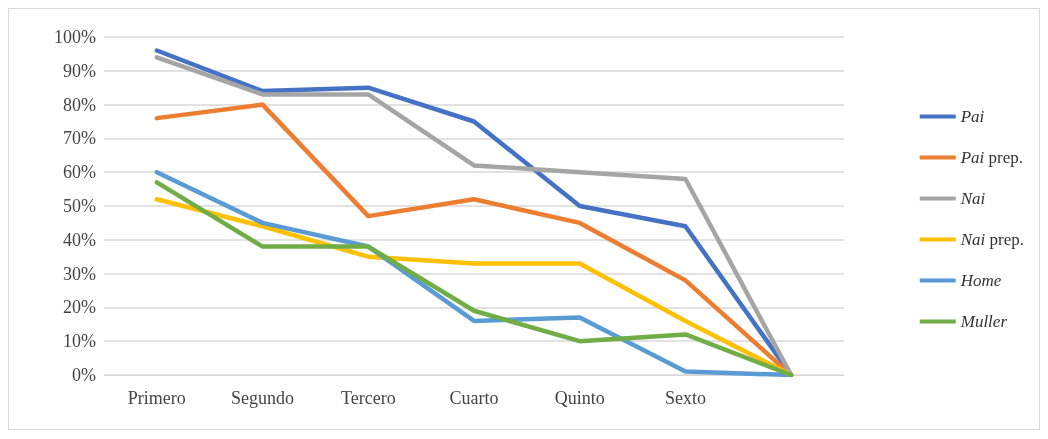 Image resolution: width=1048 pixels, height=439 pixels. I want to click on y-tick-label: 0%, so click(84, 375).